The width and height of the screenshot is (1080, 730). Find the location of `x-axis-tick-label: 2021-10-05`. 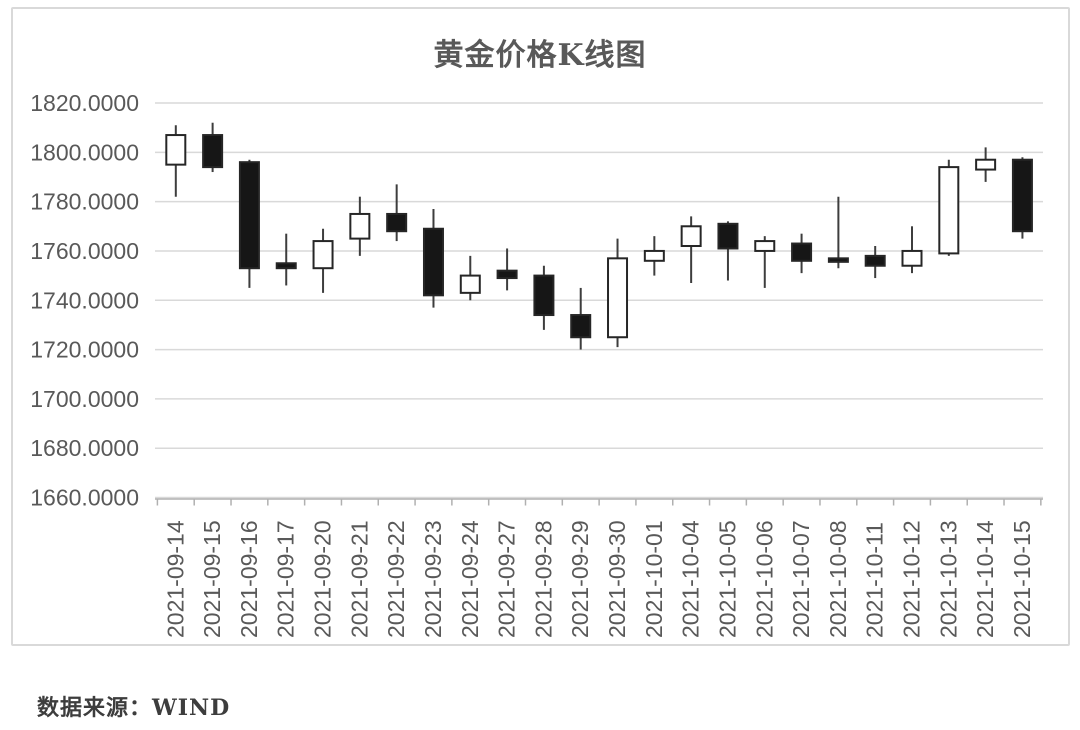

x-axis-tick-label: 2021-10-05 is located at coordinates (727, 579).